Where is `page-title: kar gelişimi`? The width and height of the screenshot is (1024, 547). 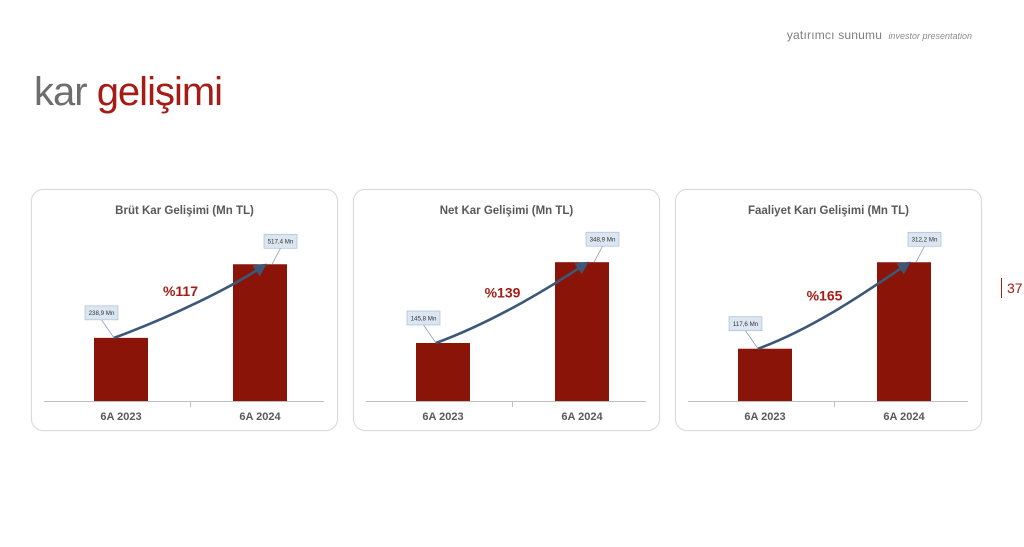
page-title: kar gelişimi is located at coordinates (128, 92).